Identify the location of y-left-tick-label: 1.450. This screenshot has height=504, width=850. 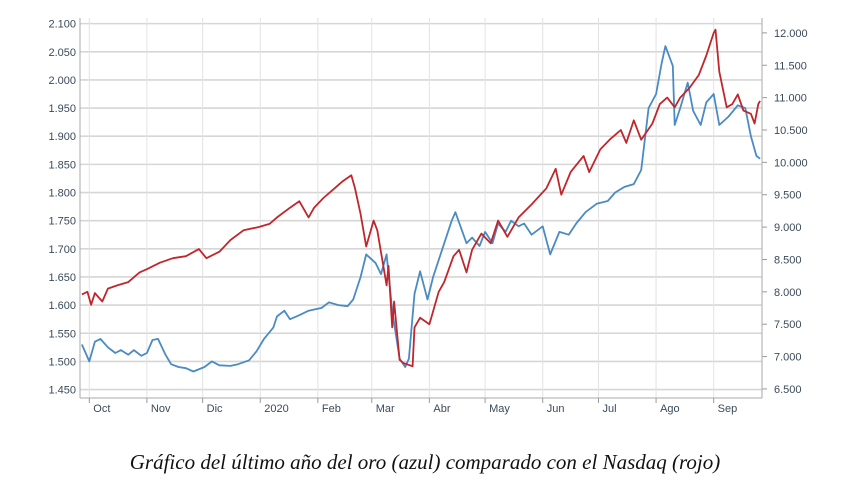
(62, 391).